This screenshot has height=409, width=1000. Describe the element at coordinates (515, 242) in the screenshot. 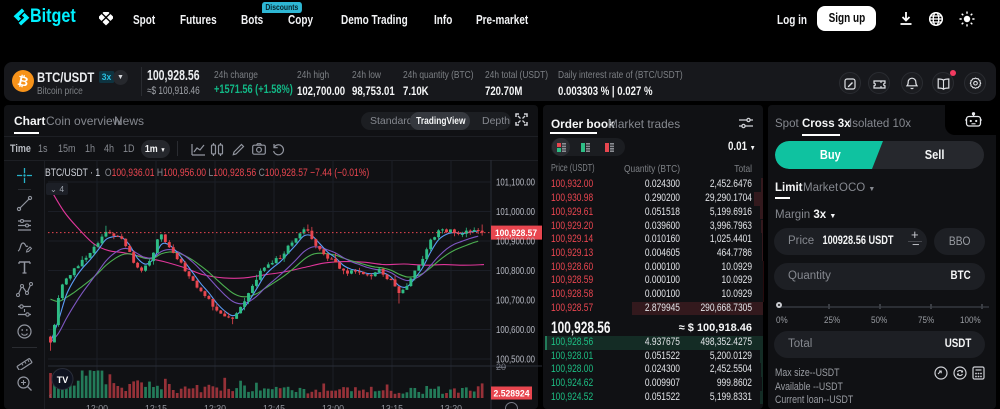

I see `svg-text: 100,900.00` at that location.